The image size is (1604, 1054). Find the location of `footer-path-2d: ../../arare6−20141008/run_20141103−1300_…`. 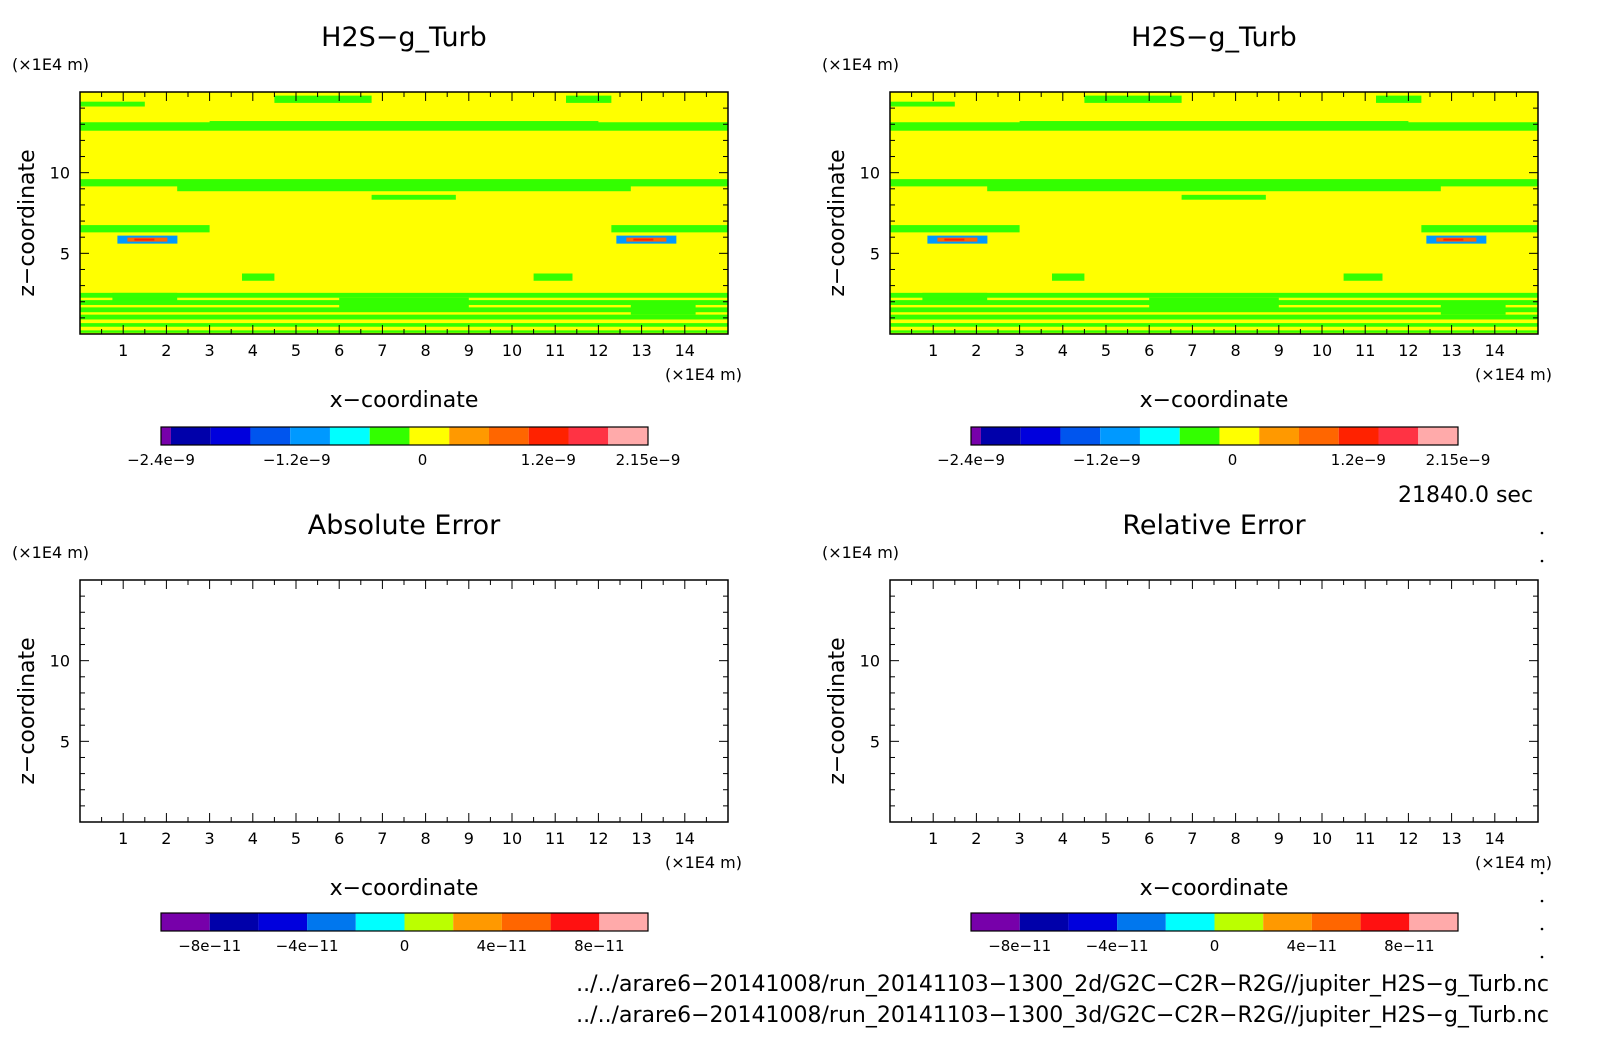

footer-path-2d: ../../arare6−20141008/run_20141103−1300_… is located at coordinates (1062, 984).